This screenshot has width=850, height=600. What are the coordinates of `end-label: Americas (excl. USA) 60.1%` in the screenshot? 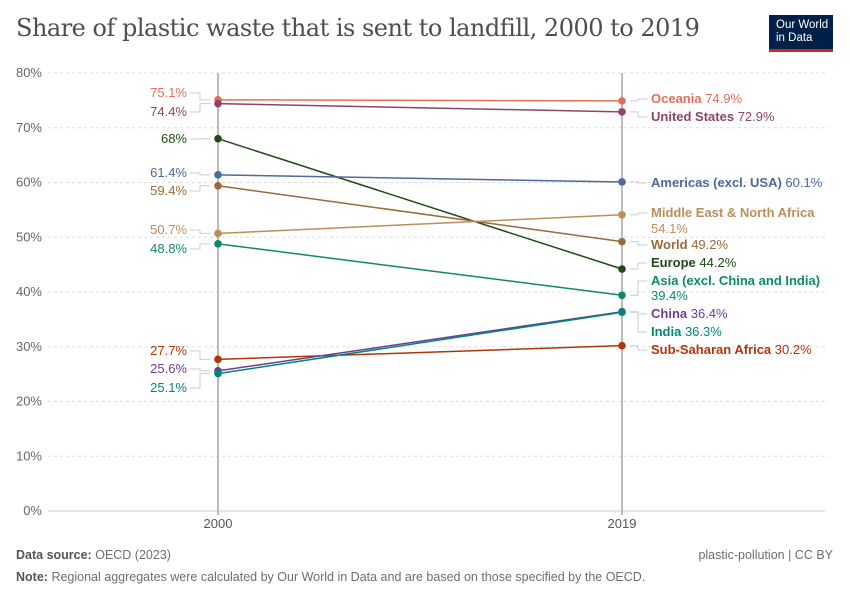 It's located at (737, 182).